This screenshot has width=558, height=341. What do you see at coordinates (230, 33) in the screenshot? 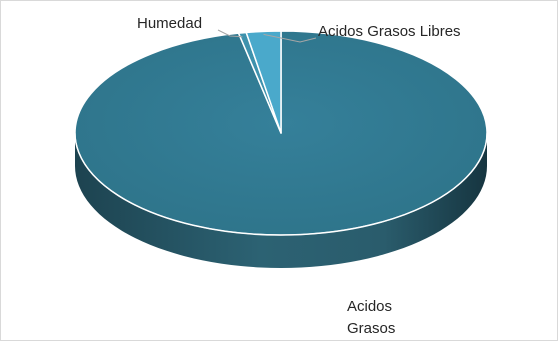
I see `leader-line-humedad` at bounding box center [230, 33].